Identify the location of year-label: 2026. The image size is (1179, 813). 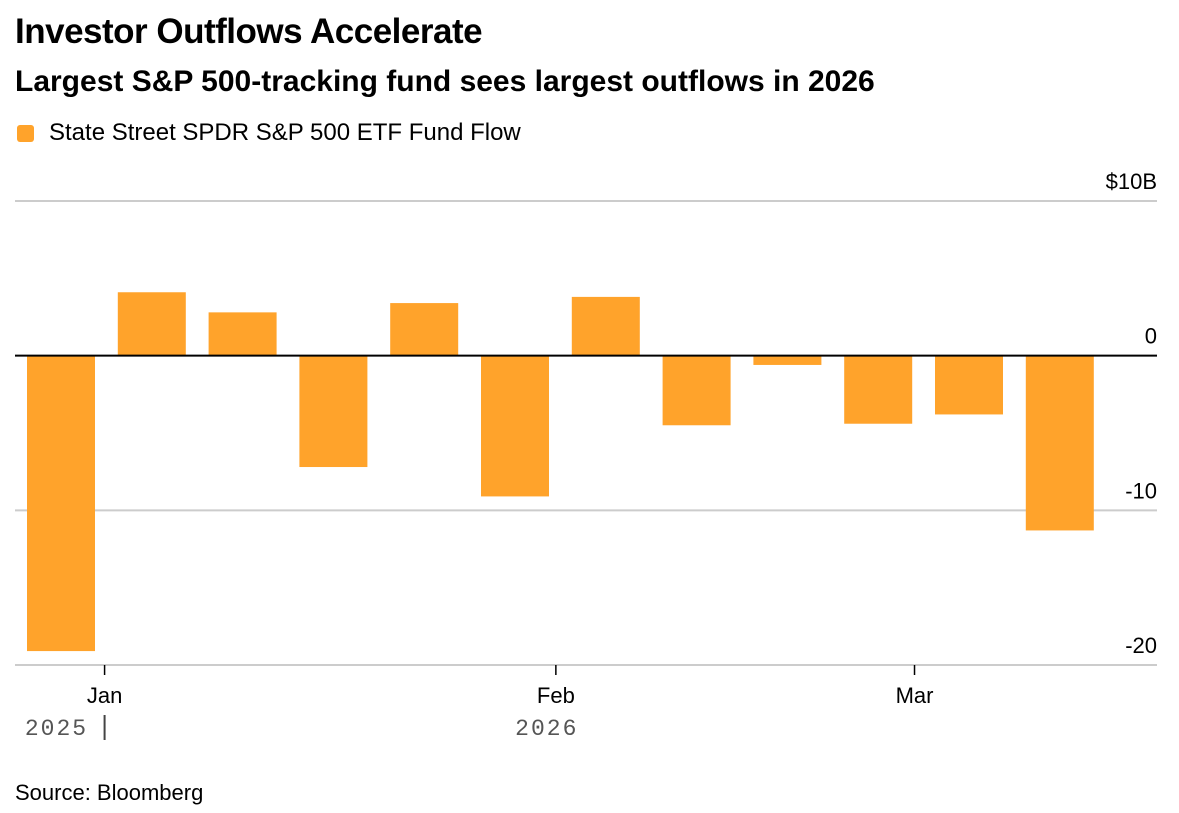
(546, 729).